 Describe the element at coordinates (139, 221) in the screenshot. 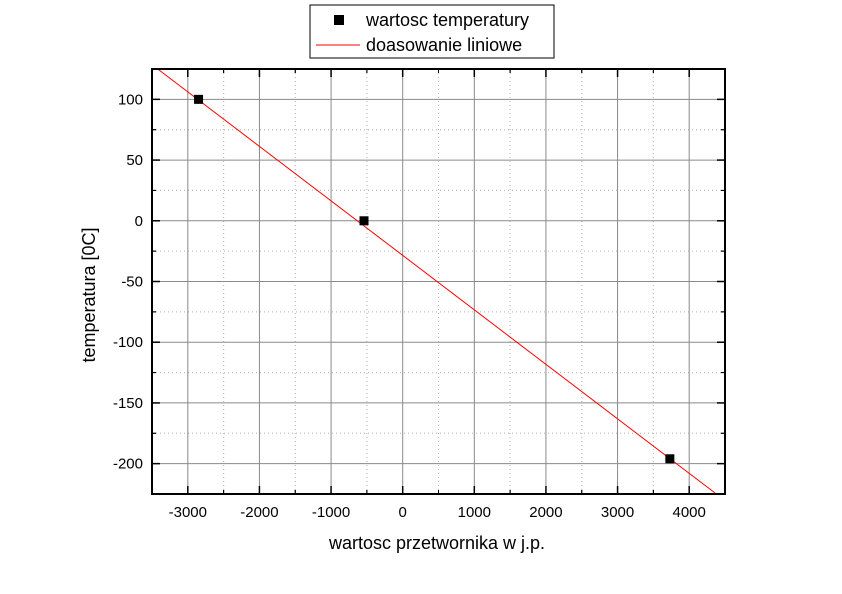

I see `y-tick-label: 0` at that location.